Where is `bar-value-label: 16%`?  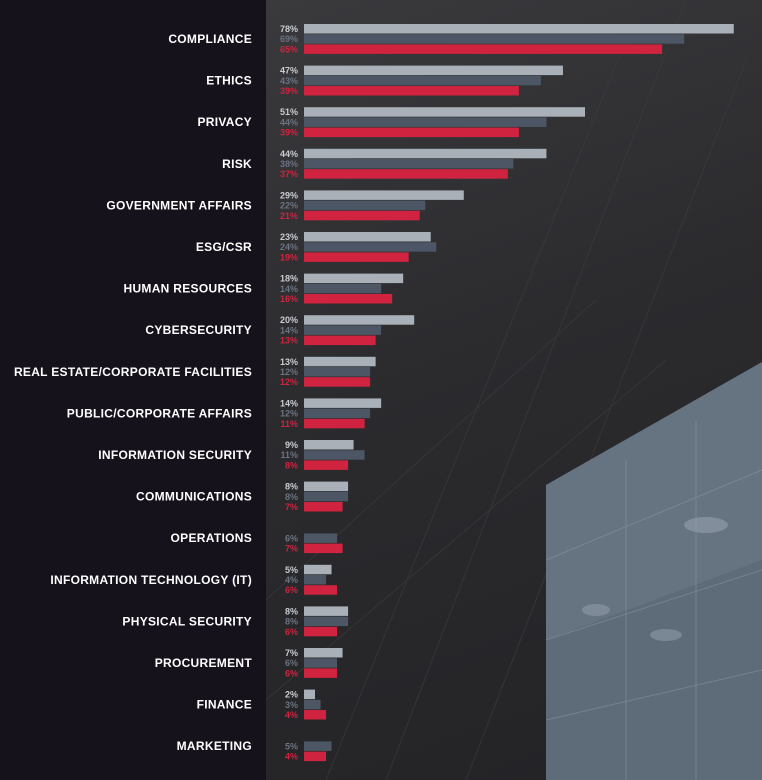 bar-value-label: 16% is located at coordinates (289, 299).